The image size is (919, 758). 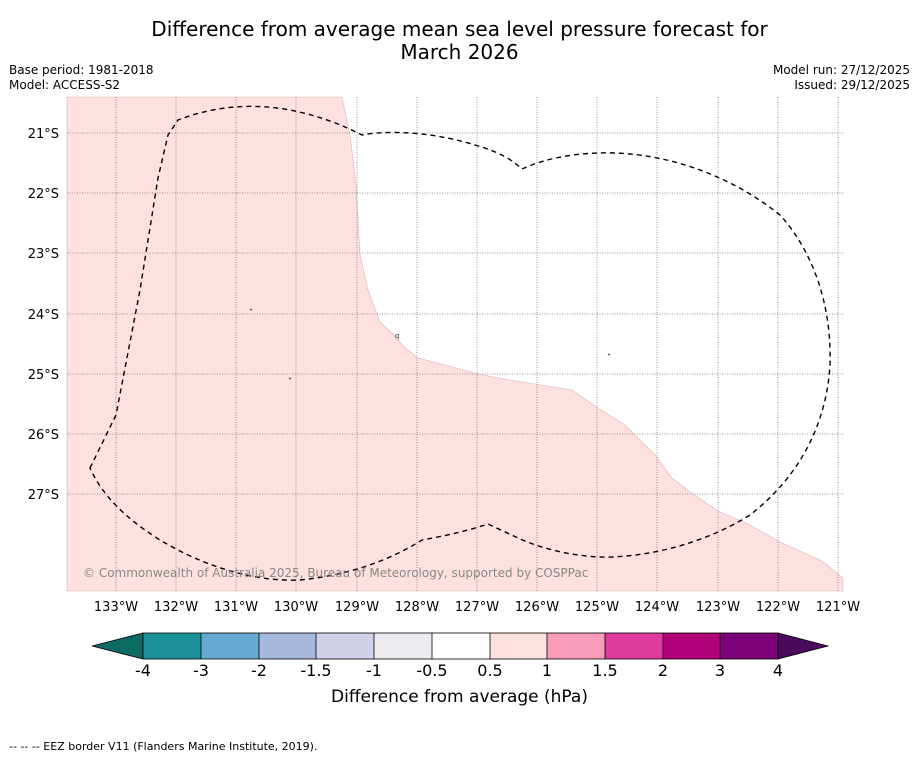 What do you see at coordinates (117, 646) in the screenshot?
I see `colorbar-min-arrow` at bounding box center [117, 646].